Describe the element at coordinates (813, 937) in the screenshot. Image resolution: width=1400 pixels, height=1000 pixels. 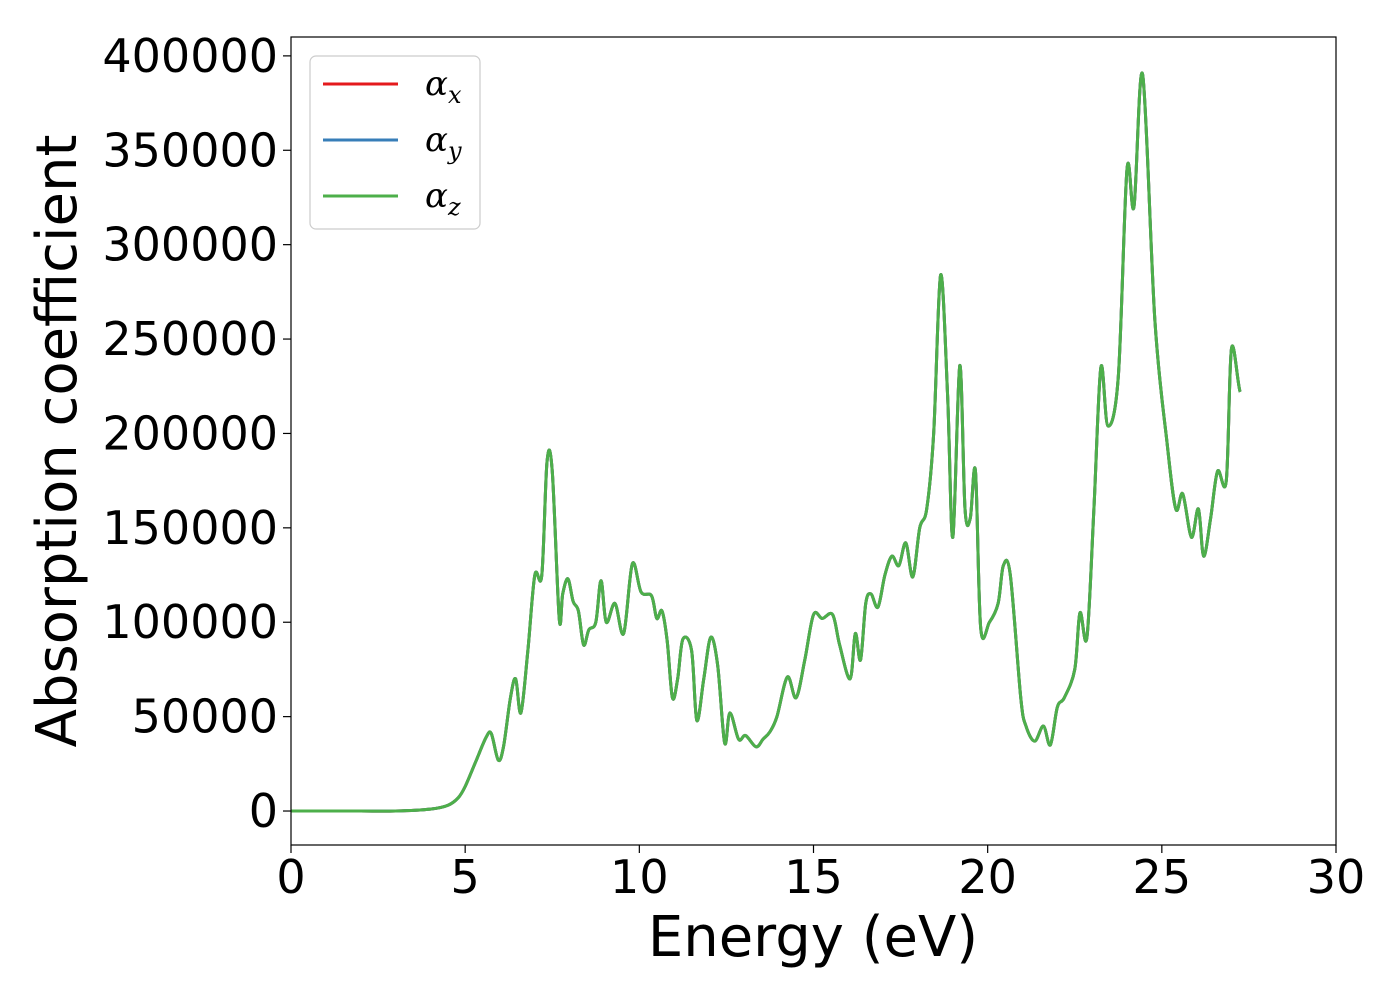
I see `x-axis-title: Energy (eV)` at that location.